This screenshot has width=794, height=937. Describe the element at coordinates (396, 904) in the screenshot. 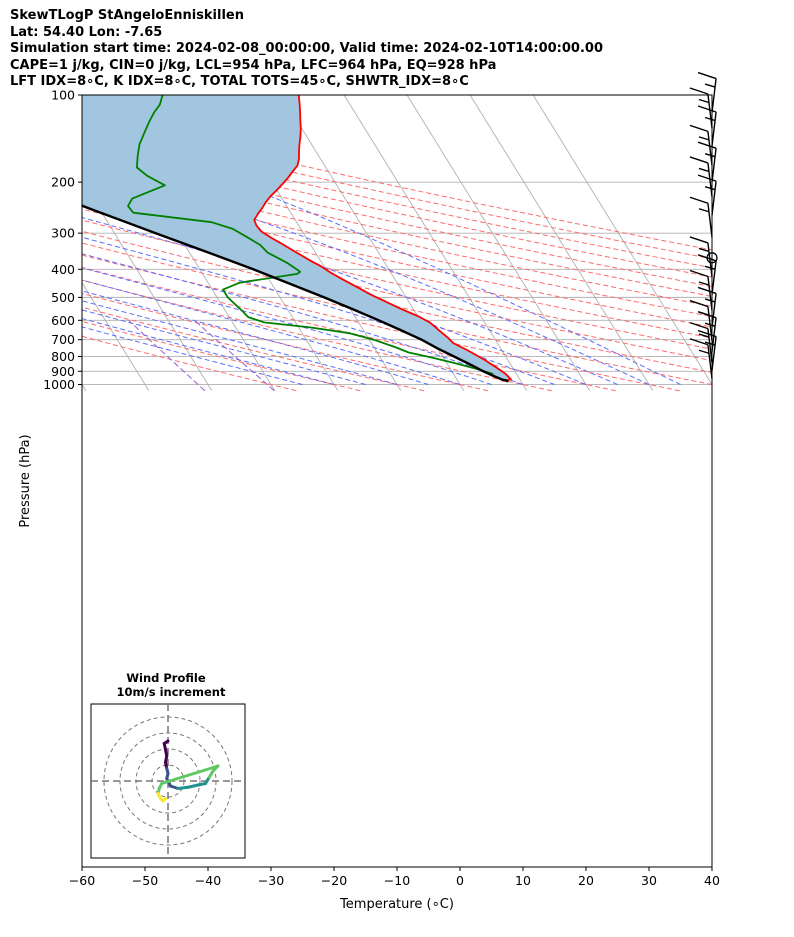

I see `x-axis-label: Temperature (∘C)` at that location.